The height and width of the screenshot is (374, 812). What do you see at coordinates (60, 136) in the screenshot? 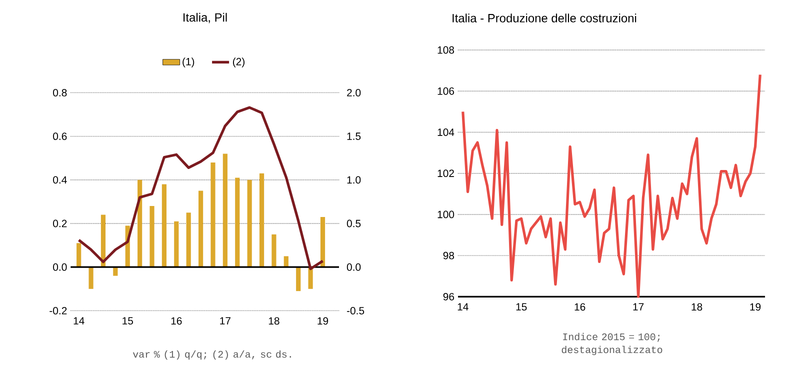
I see `y-tick-label: 0.6` at bounding box center [60, 136].